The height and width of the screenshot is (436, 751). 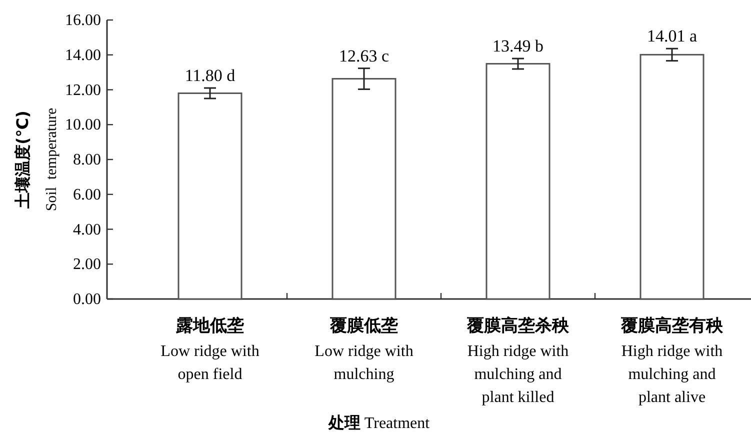 I want to click on data-label: 14.01 a, so click(x=672, y=36).